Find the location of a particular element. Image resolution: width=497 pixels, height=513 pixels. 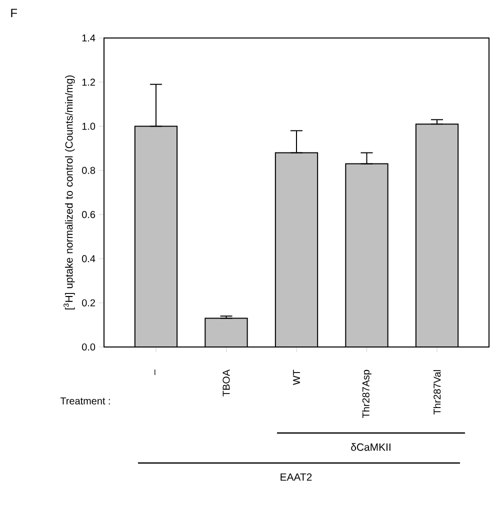

text: δCaMKII is located at coordinates (370, 447).